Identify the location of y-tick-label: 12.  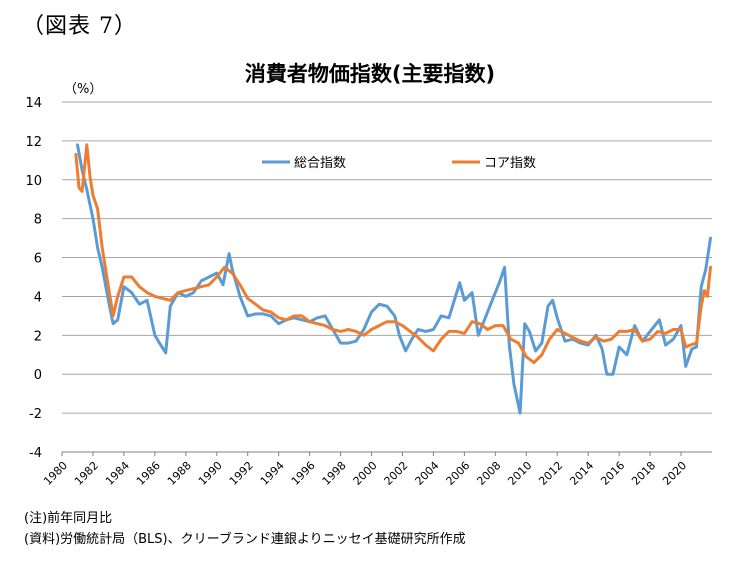
(33, 142).